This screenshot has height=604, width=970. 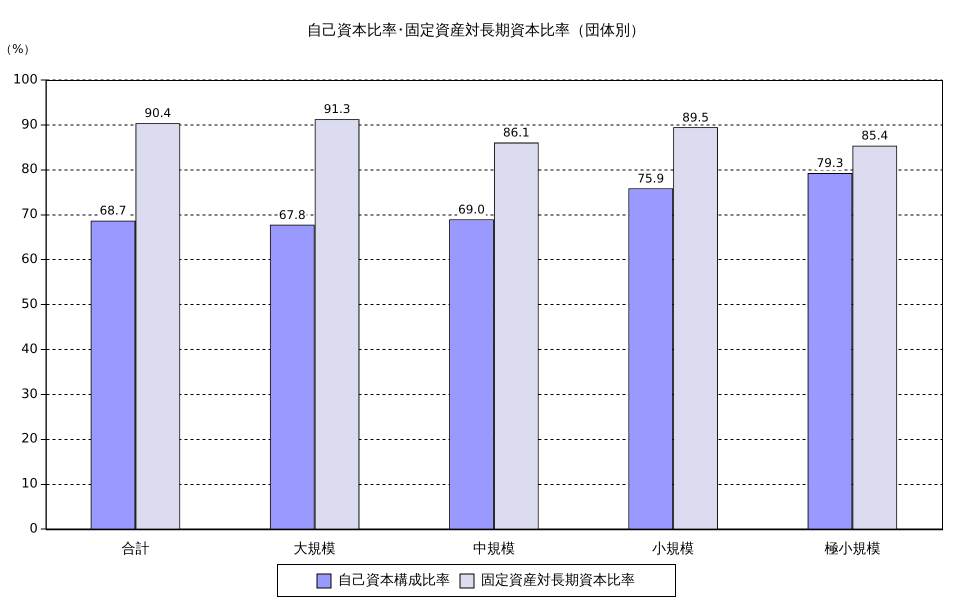 I want to click on y-tick-label: 40, so click(x=29, y=349).